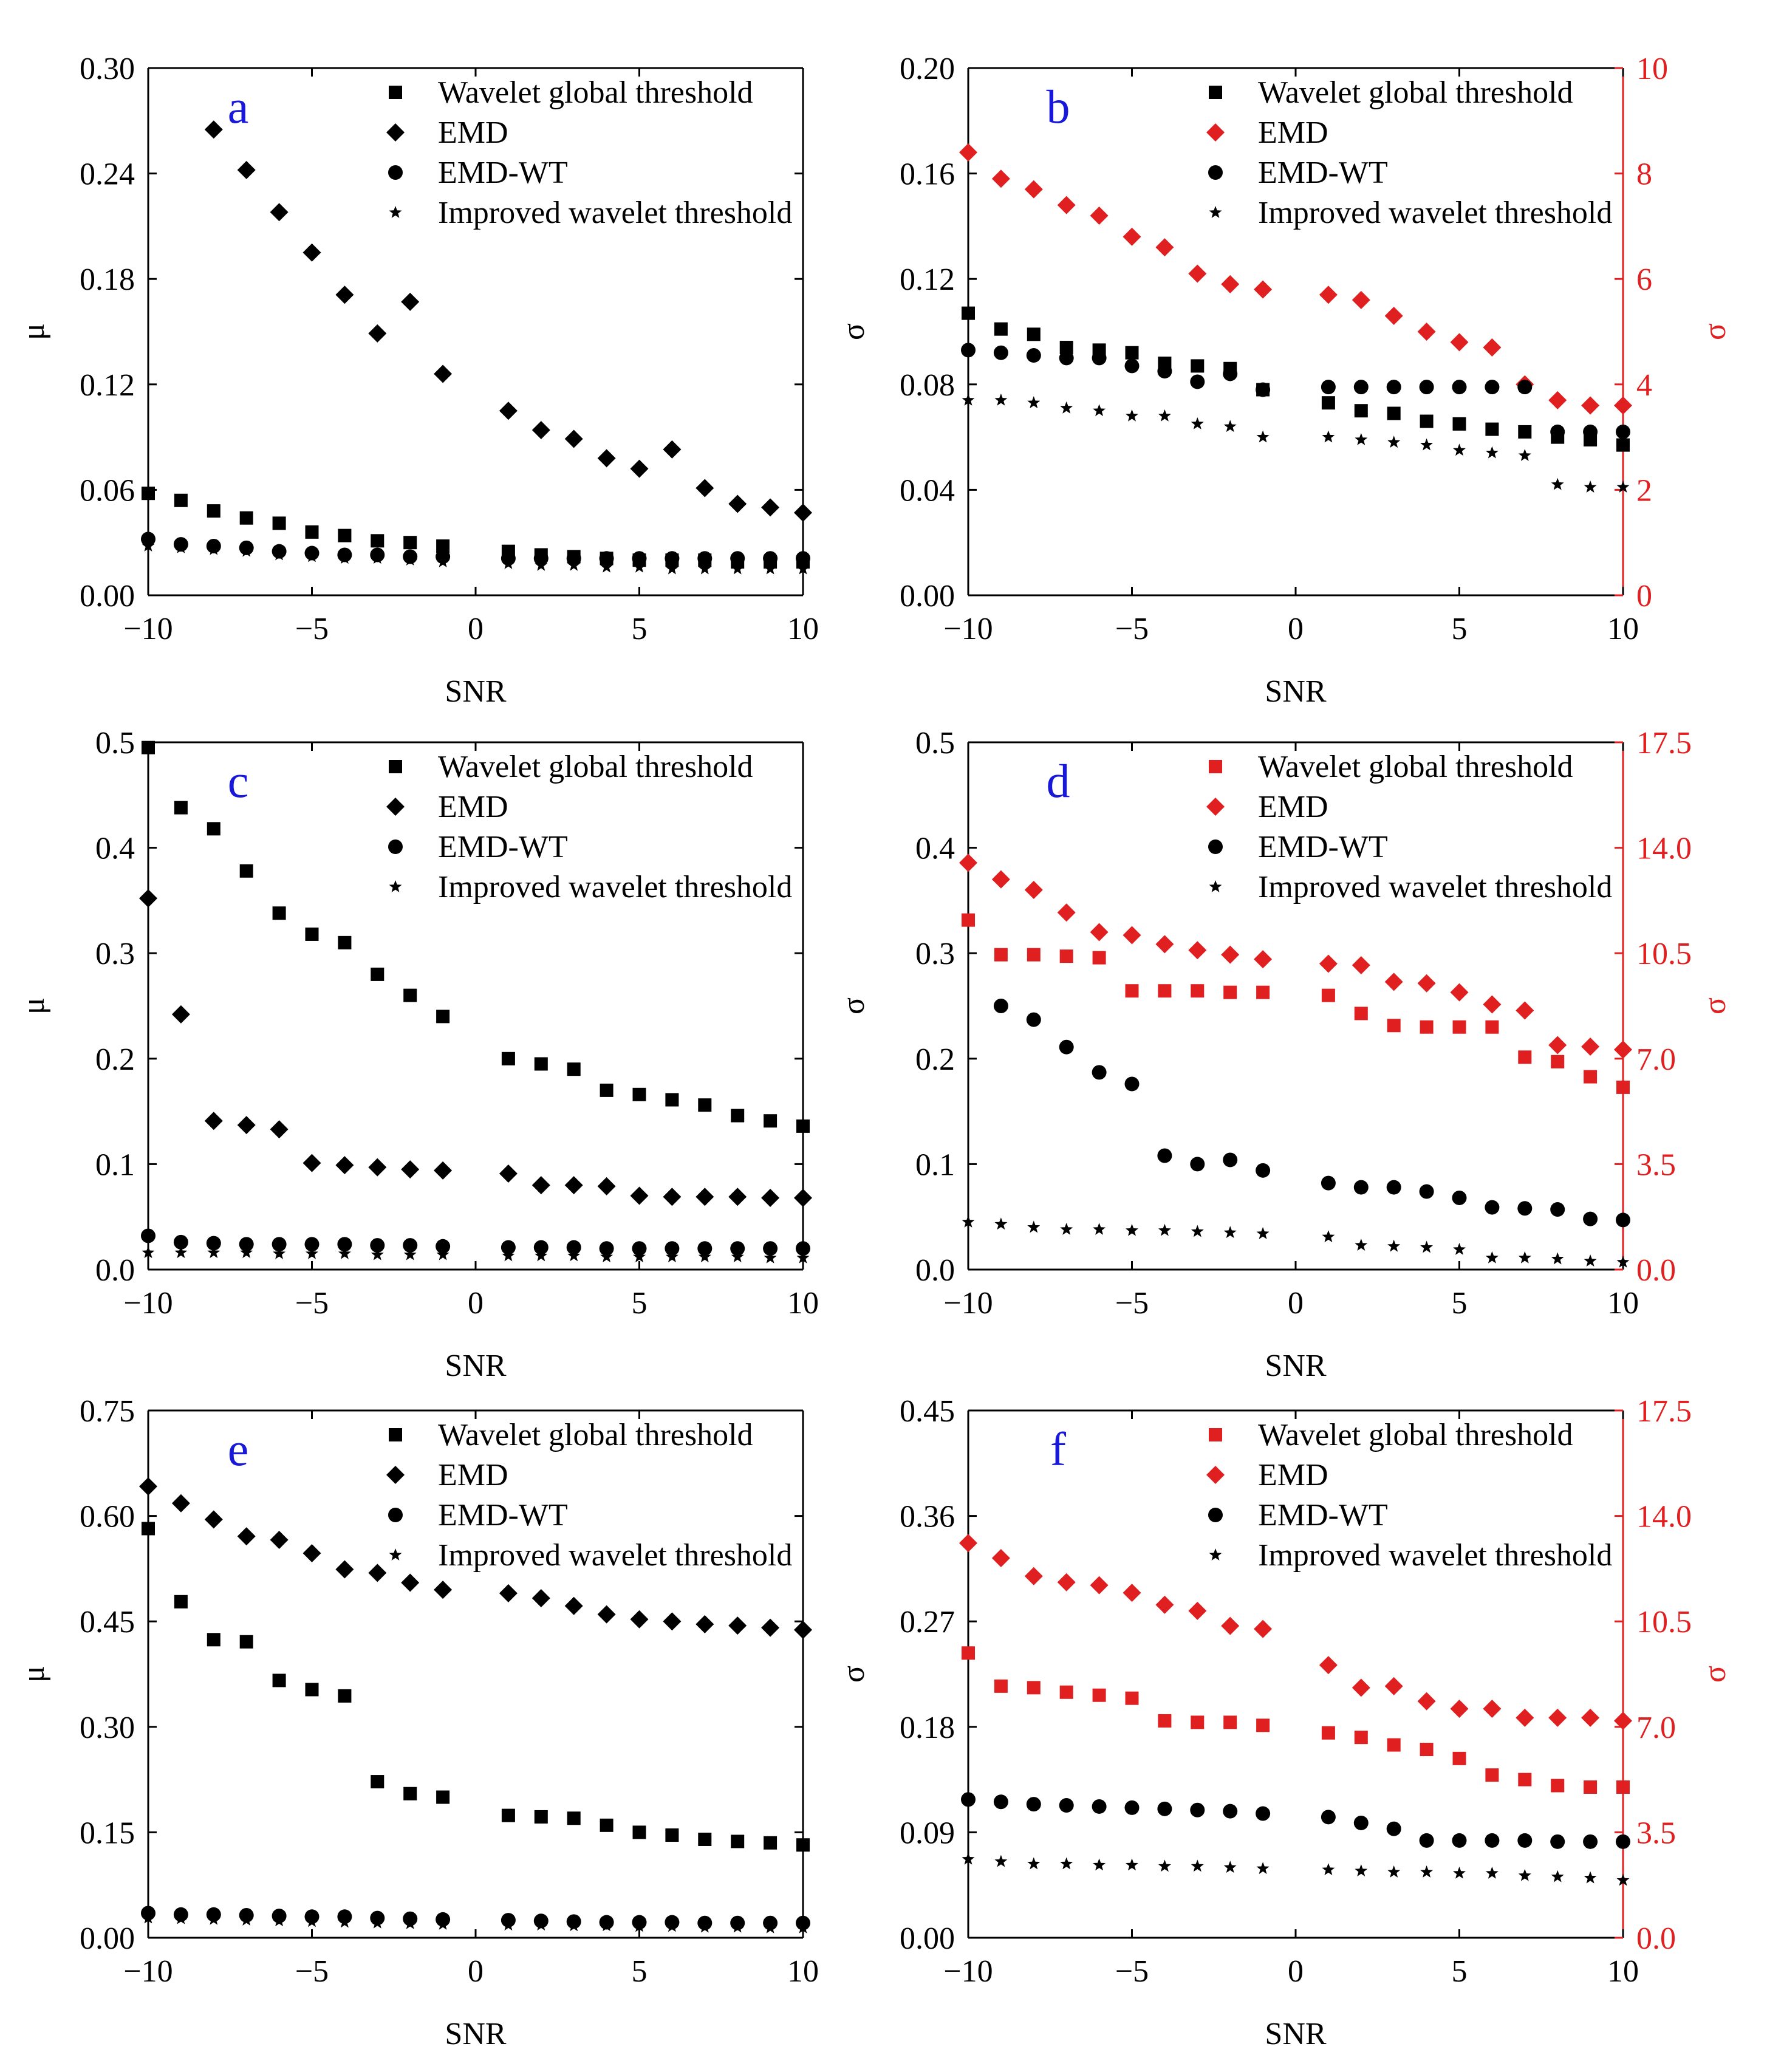 The image size is (1767, 2072). What do you see at coordinates (1295, 2034) in the screenshot?
I see `x-axis-label: SNR` at bounding box center [1295, 2034].